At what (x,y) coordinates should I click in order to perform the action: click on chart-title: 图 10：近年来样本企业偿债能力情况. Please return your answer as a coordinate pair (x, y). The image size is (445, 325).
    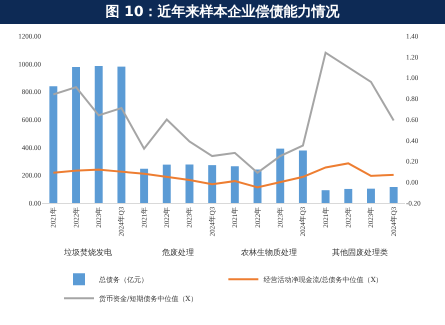
    Looking at the image, I should click on (222, 12).